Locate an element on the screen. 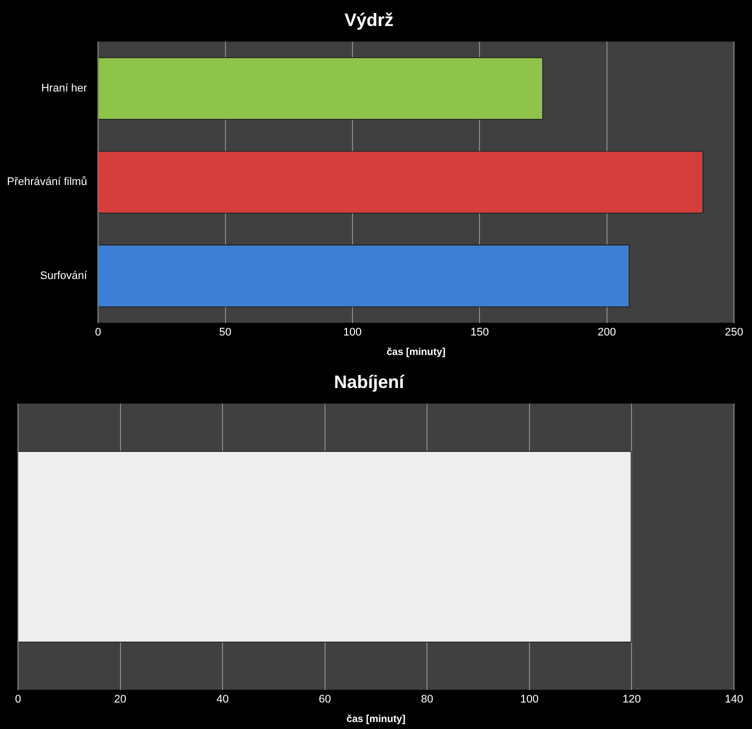 Image resolution: width=752 pixels, height=729 pixels. chart-title: Výdrž is located at coordinates (369, 20).